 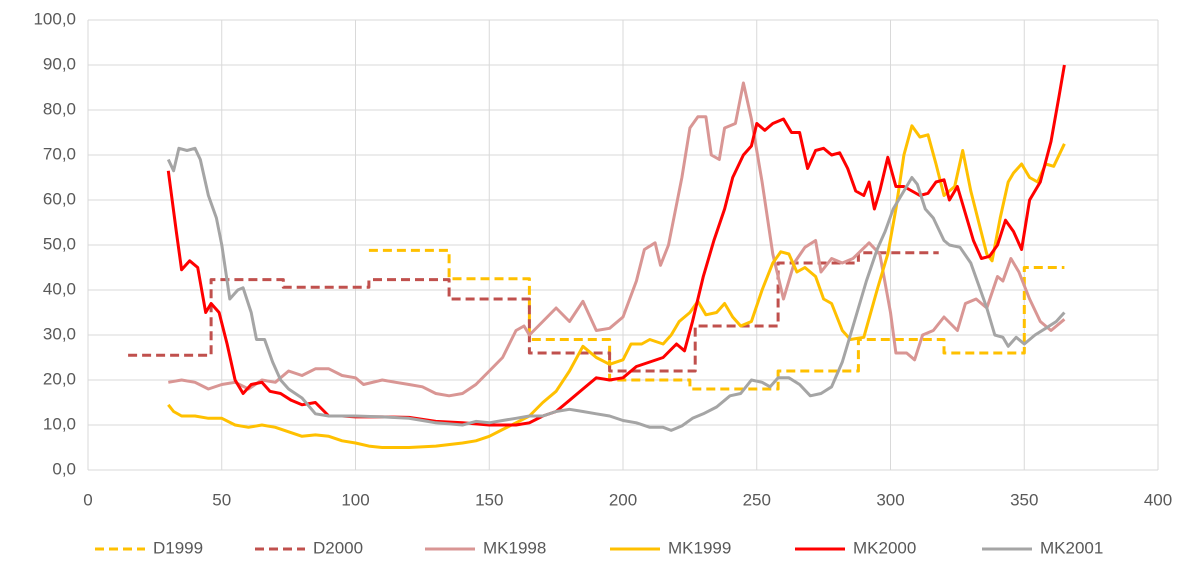 What do you see at coordinates (59, 243) in the screenshot?
I see `y-tick-label: 50,0` at bounding box center [59, 243].